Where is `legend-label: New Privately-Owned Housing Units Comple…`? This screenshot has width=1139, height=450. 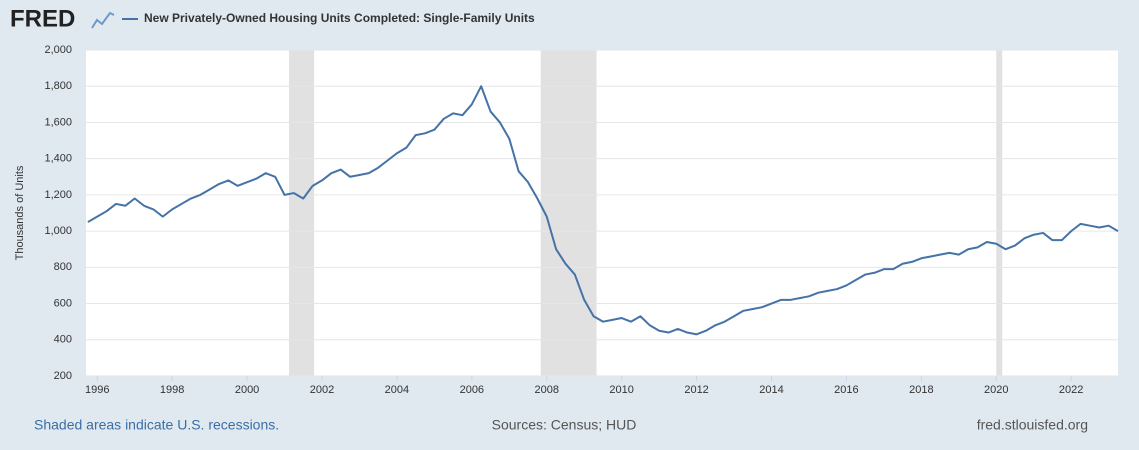 legend-label: New Privately-Owned Housing Units Comple… is located at coordinates (339, 18).